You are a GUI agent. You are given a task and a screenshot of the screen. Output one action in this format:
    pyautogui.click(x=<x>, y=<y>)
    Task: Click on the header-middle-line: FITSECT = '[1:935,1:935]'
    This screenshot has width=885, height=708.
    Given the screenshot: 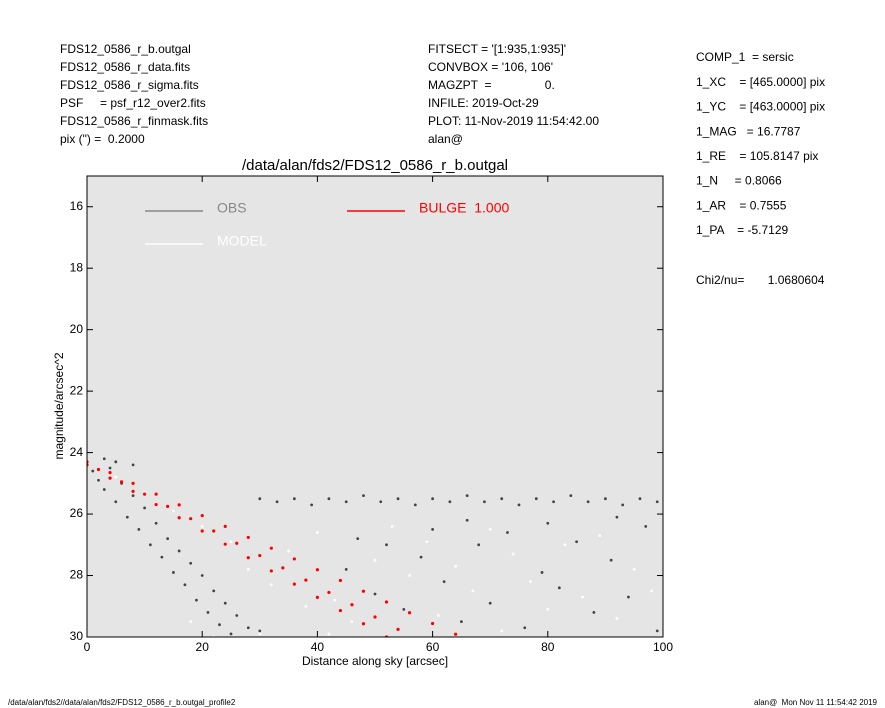 What is the action you would take?
    pyautogui.click(x=497, y=49)
    